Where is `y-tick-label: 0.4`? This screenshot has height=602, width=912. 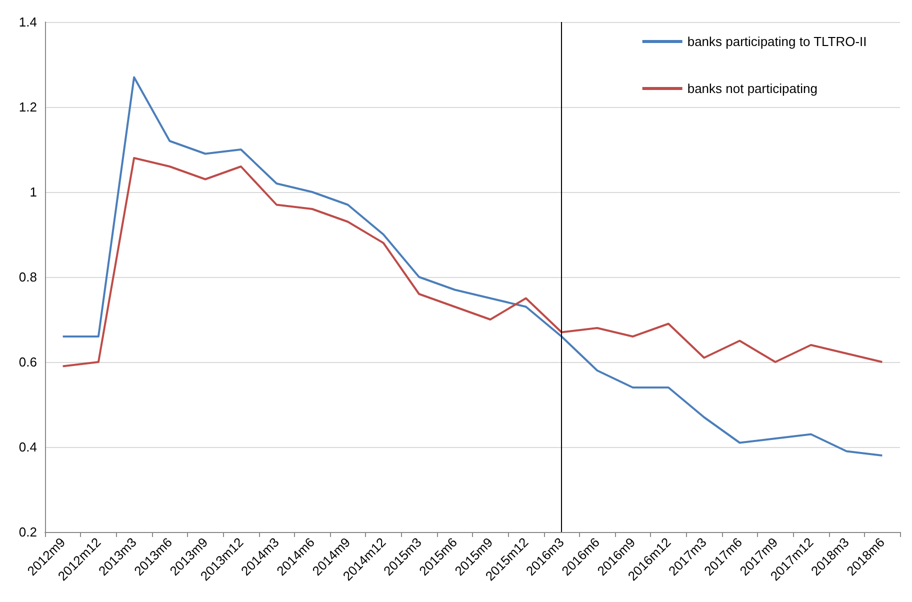
y-tick-label: 0.4 is located at coordinates (27, 447).